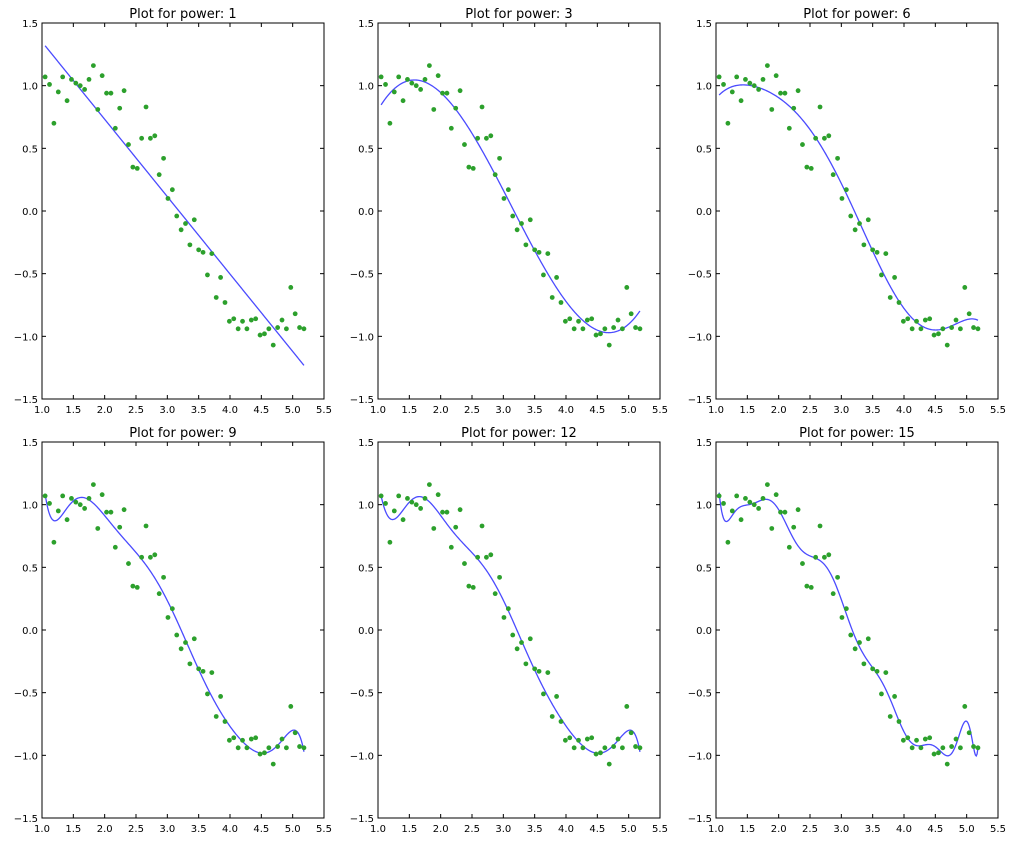  What do you see at coordinates (873, 410) in the screenshot?
I see `x-tick-label: 3.5` at bounding box center [873, 410].